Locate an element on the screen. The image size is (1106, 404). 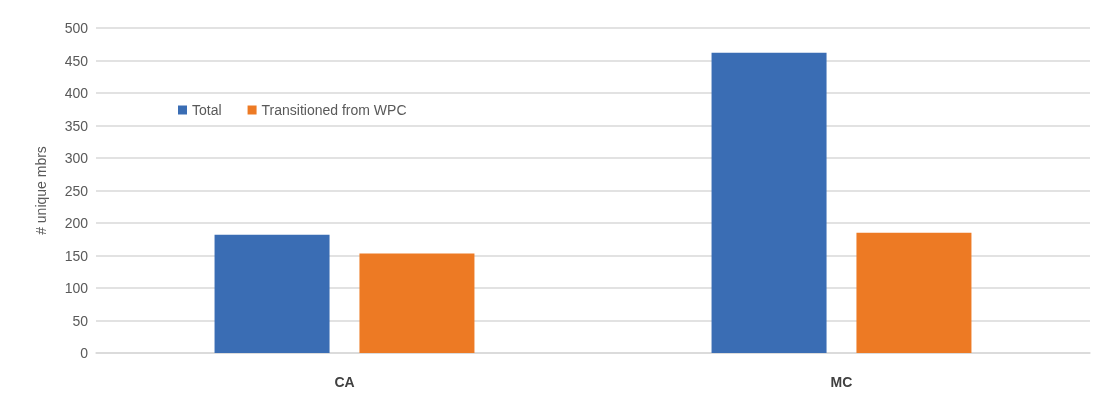
x-tick-label: CA is located at coordinates (344, 382).